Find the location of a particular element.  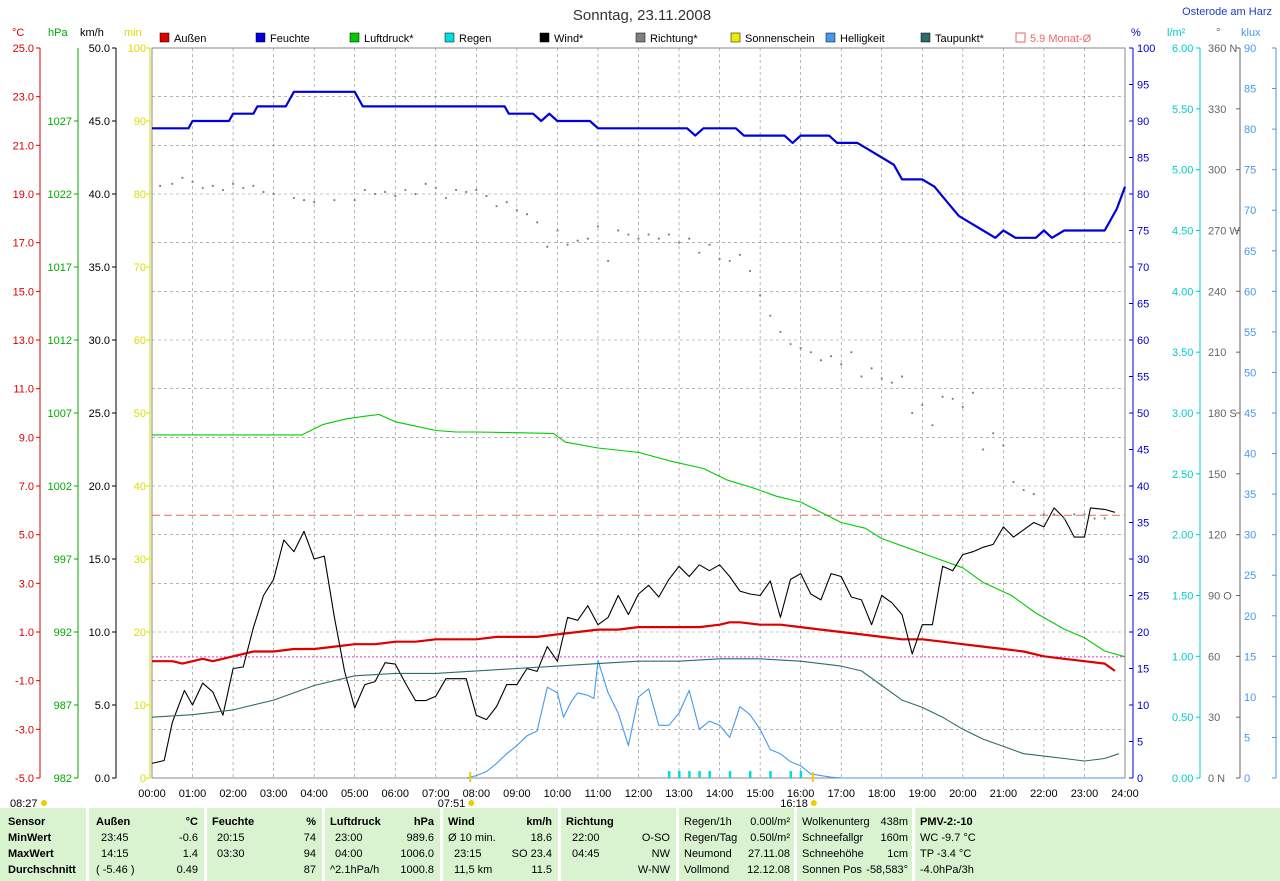

sun-tick-label: 90 is located at coordinates (140, 122).